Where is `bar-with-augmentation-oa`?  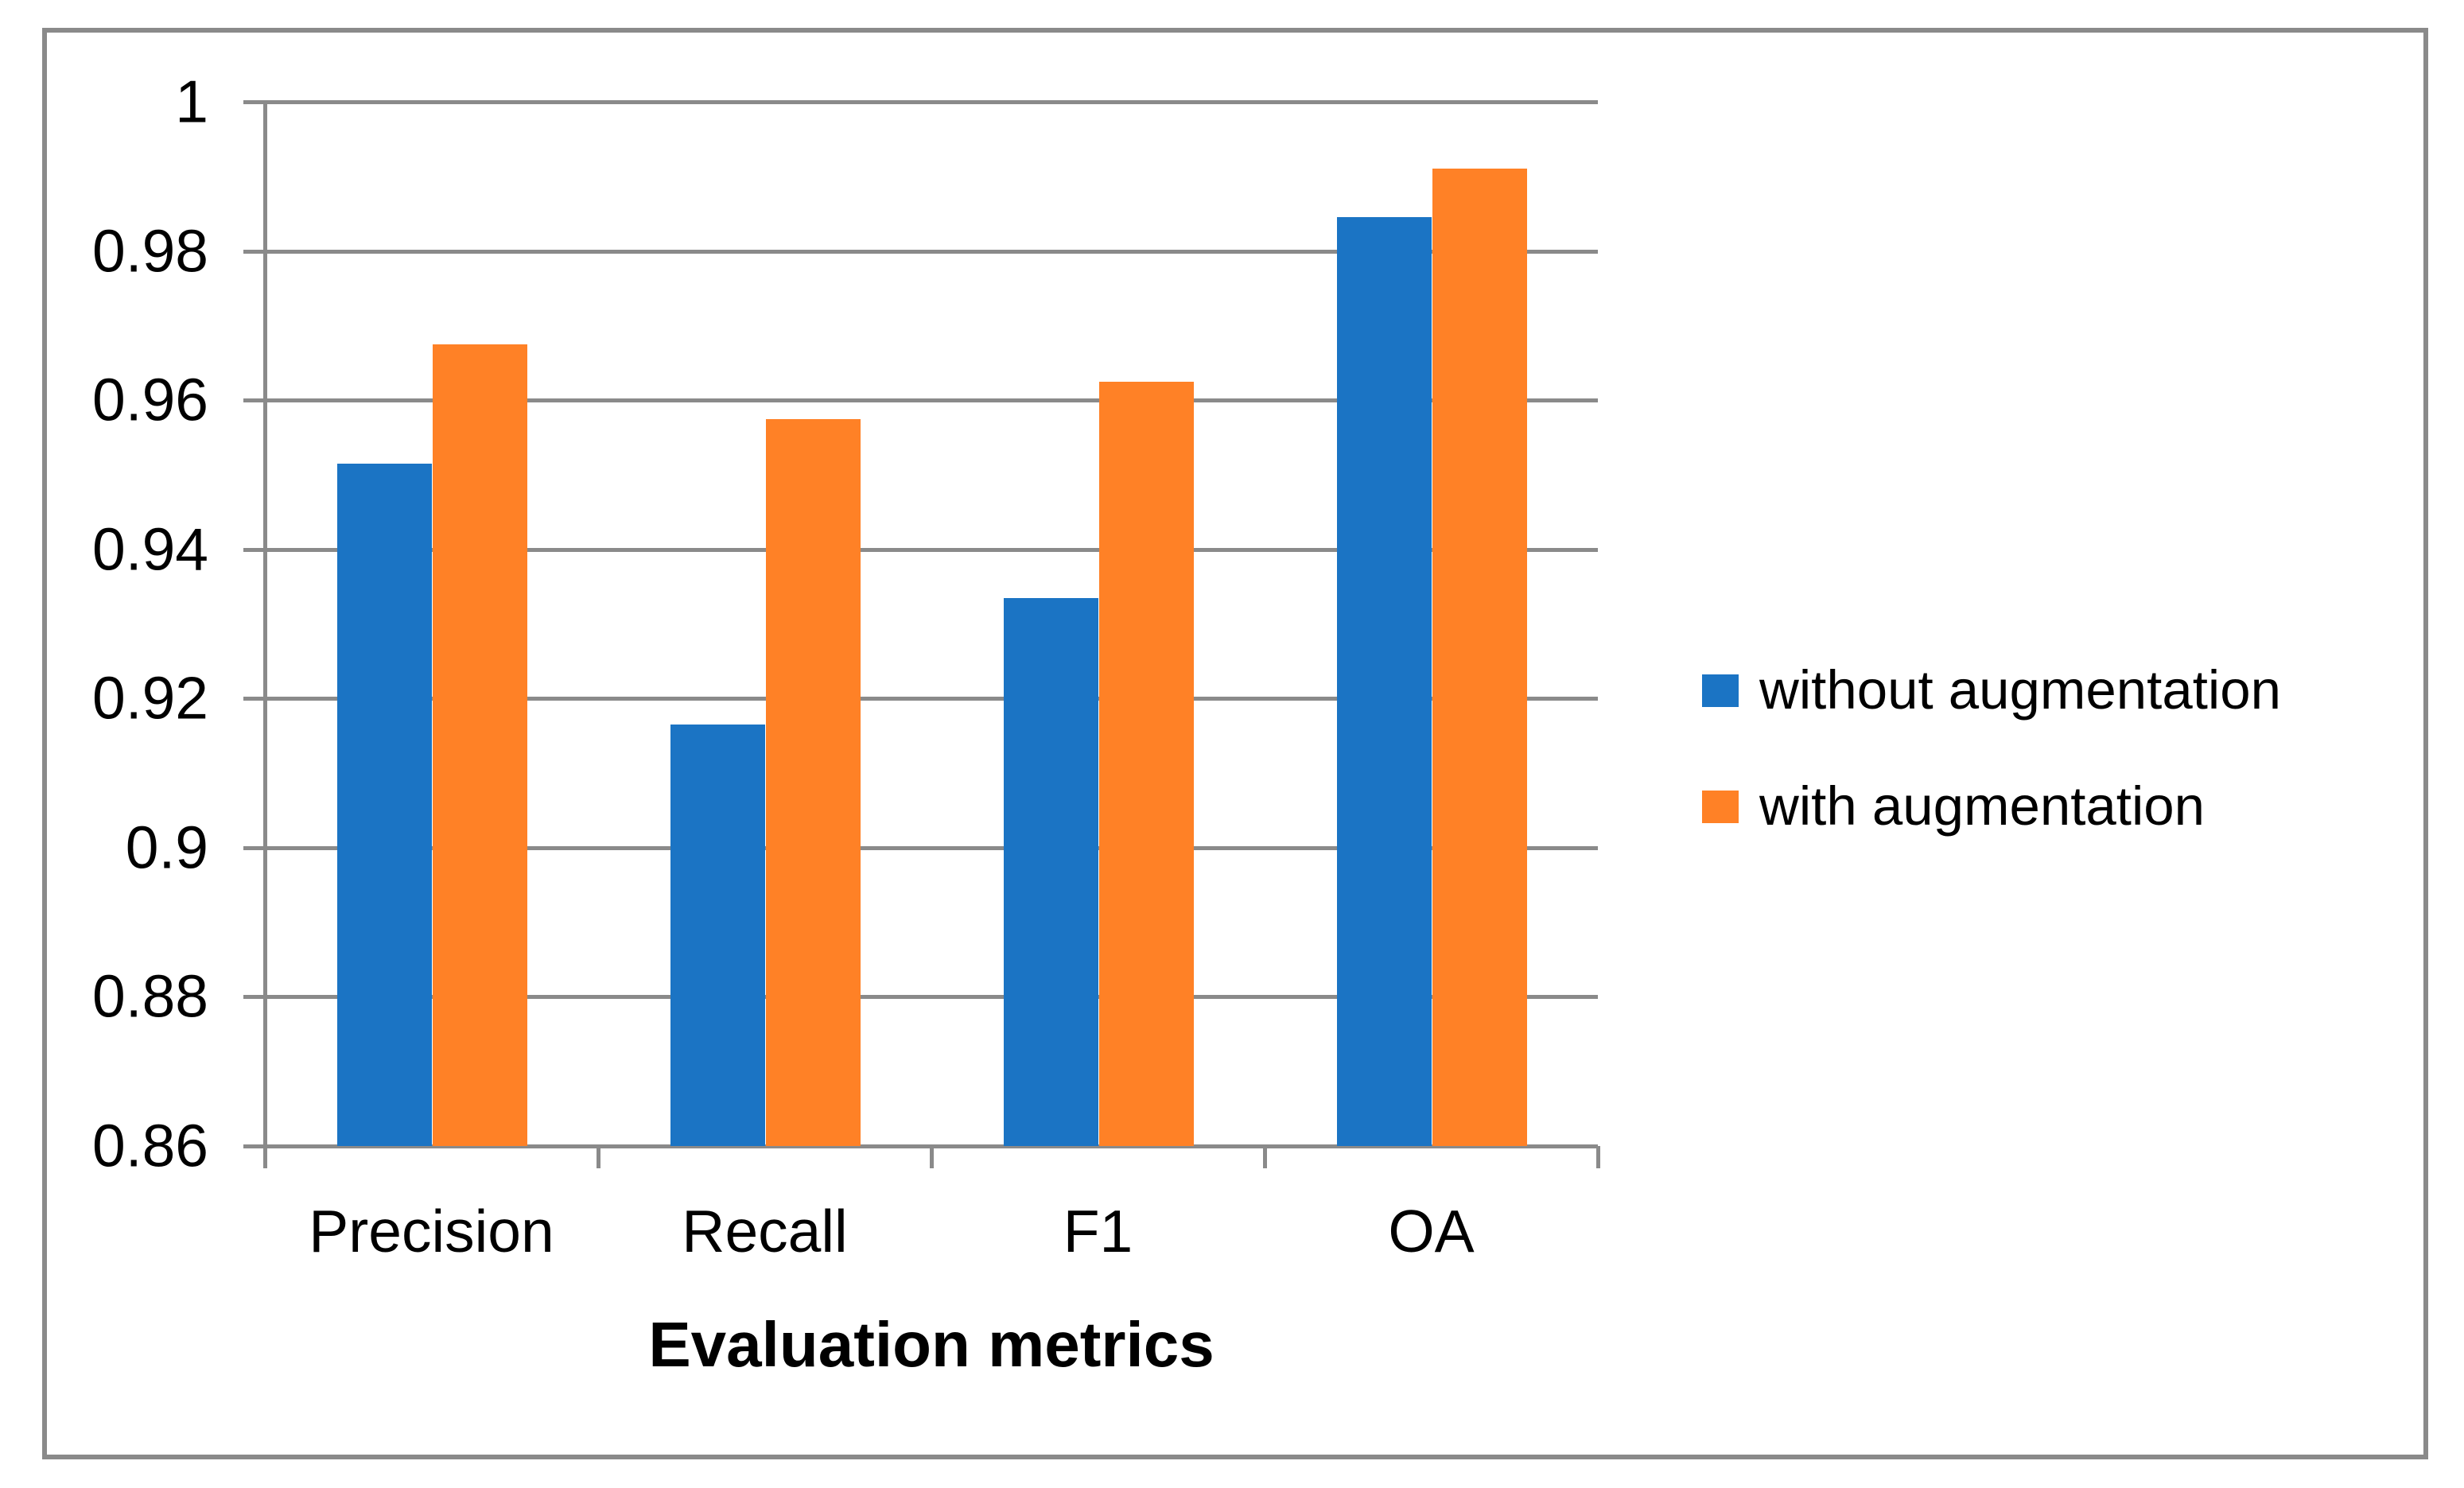
bar-with-augmentation-oa is located at coordinates (1479, 657).